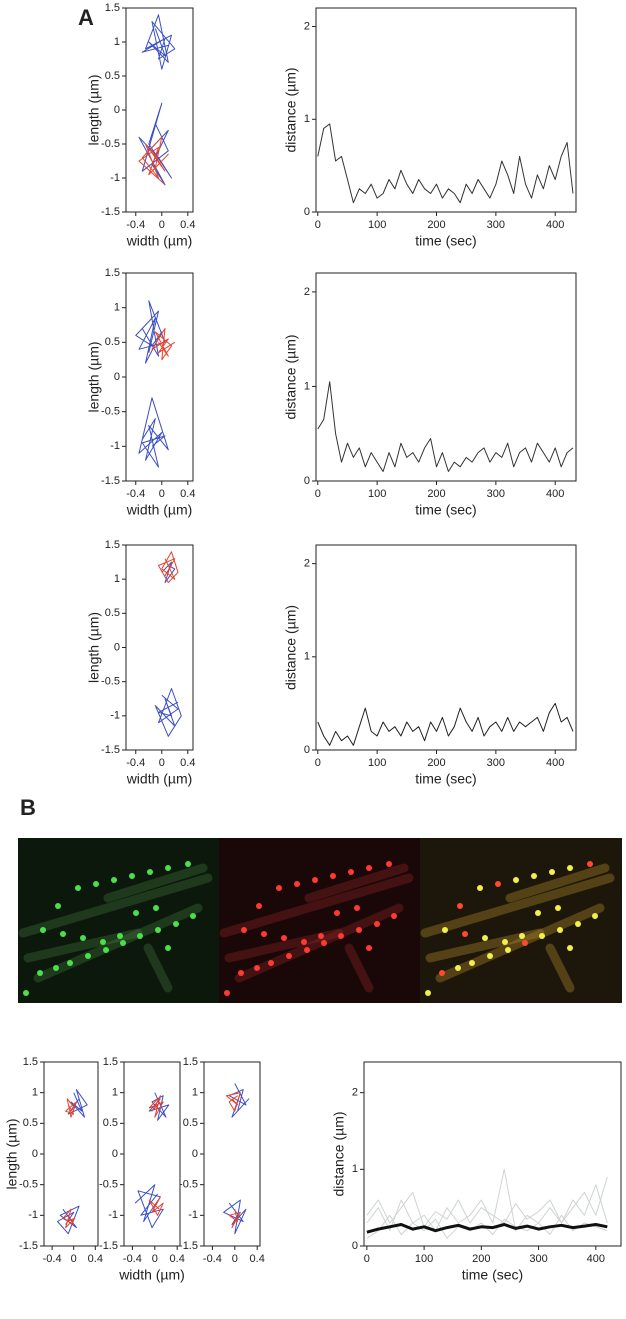 Image resolution: width=626 pixels, height=1319 pixels. I want to click on x-tick-label: 200, so click(436, 494).